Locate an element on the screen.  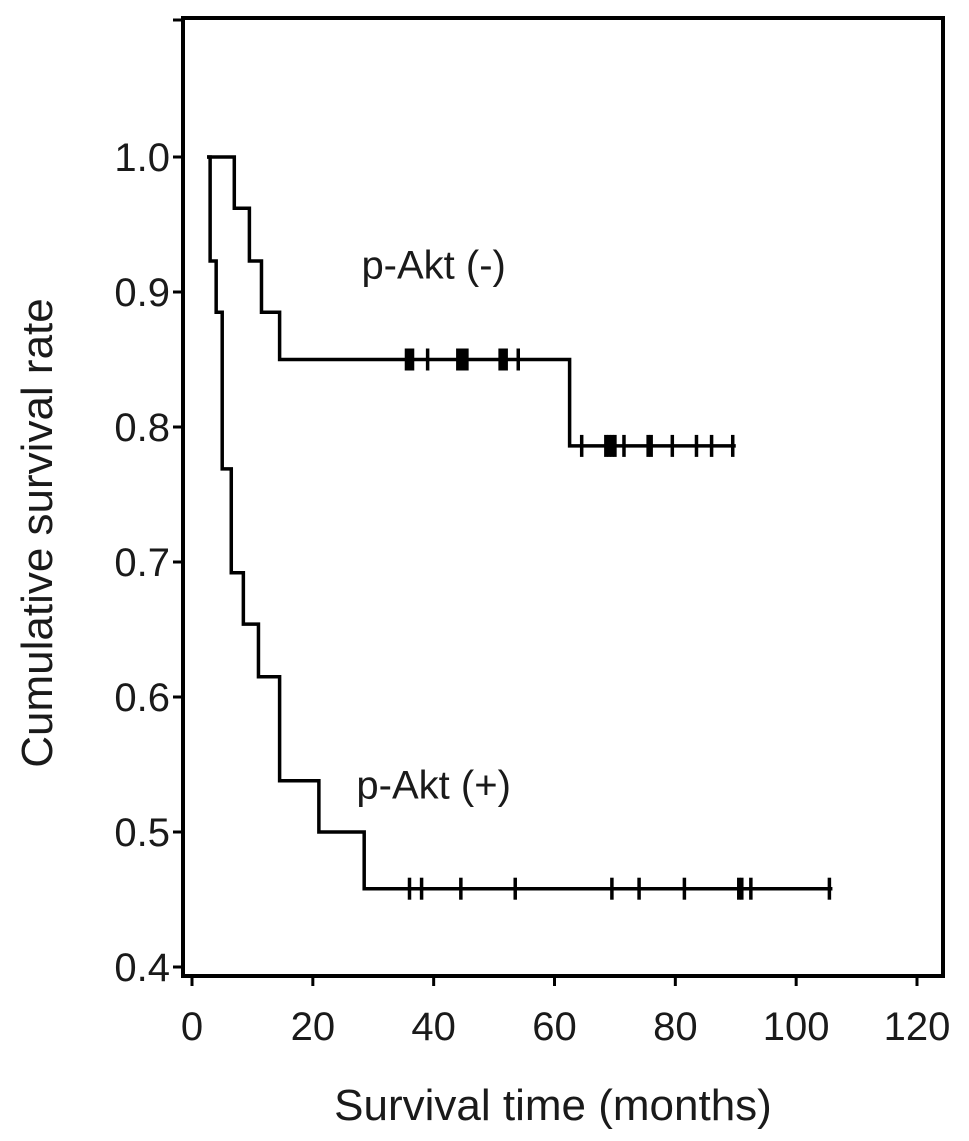
annotation-layer: p-Akt (-) p-Akt (+) is located at coordinates (433, 526).